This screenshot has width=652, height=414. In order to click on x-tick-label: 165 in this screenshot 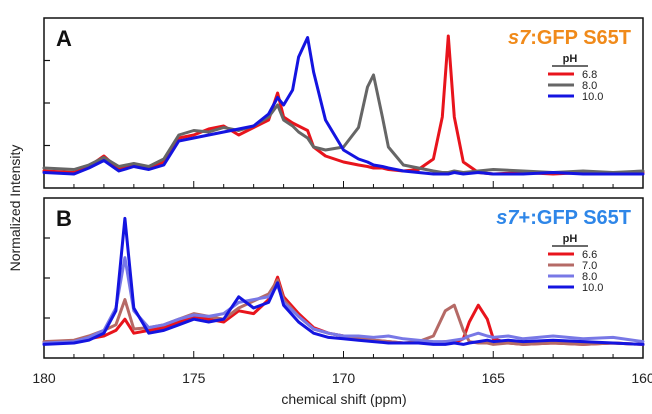, I will do `click(494, 378)`.